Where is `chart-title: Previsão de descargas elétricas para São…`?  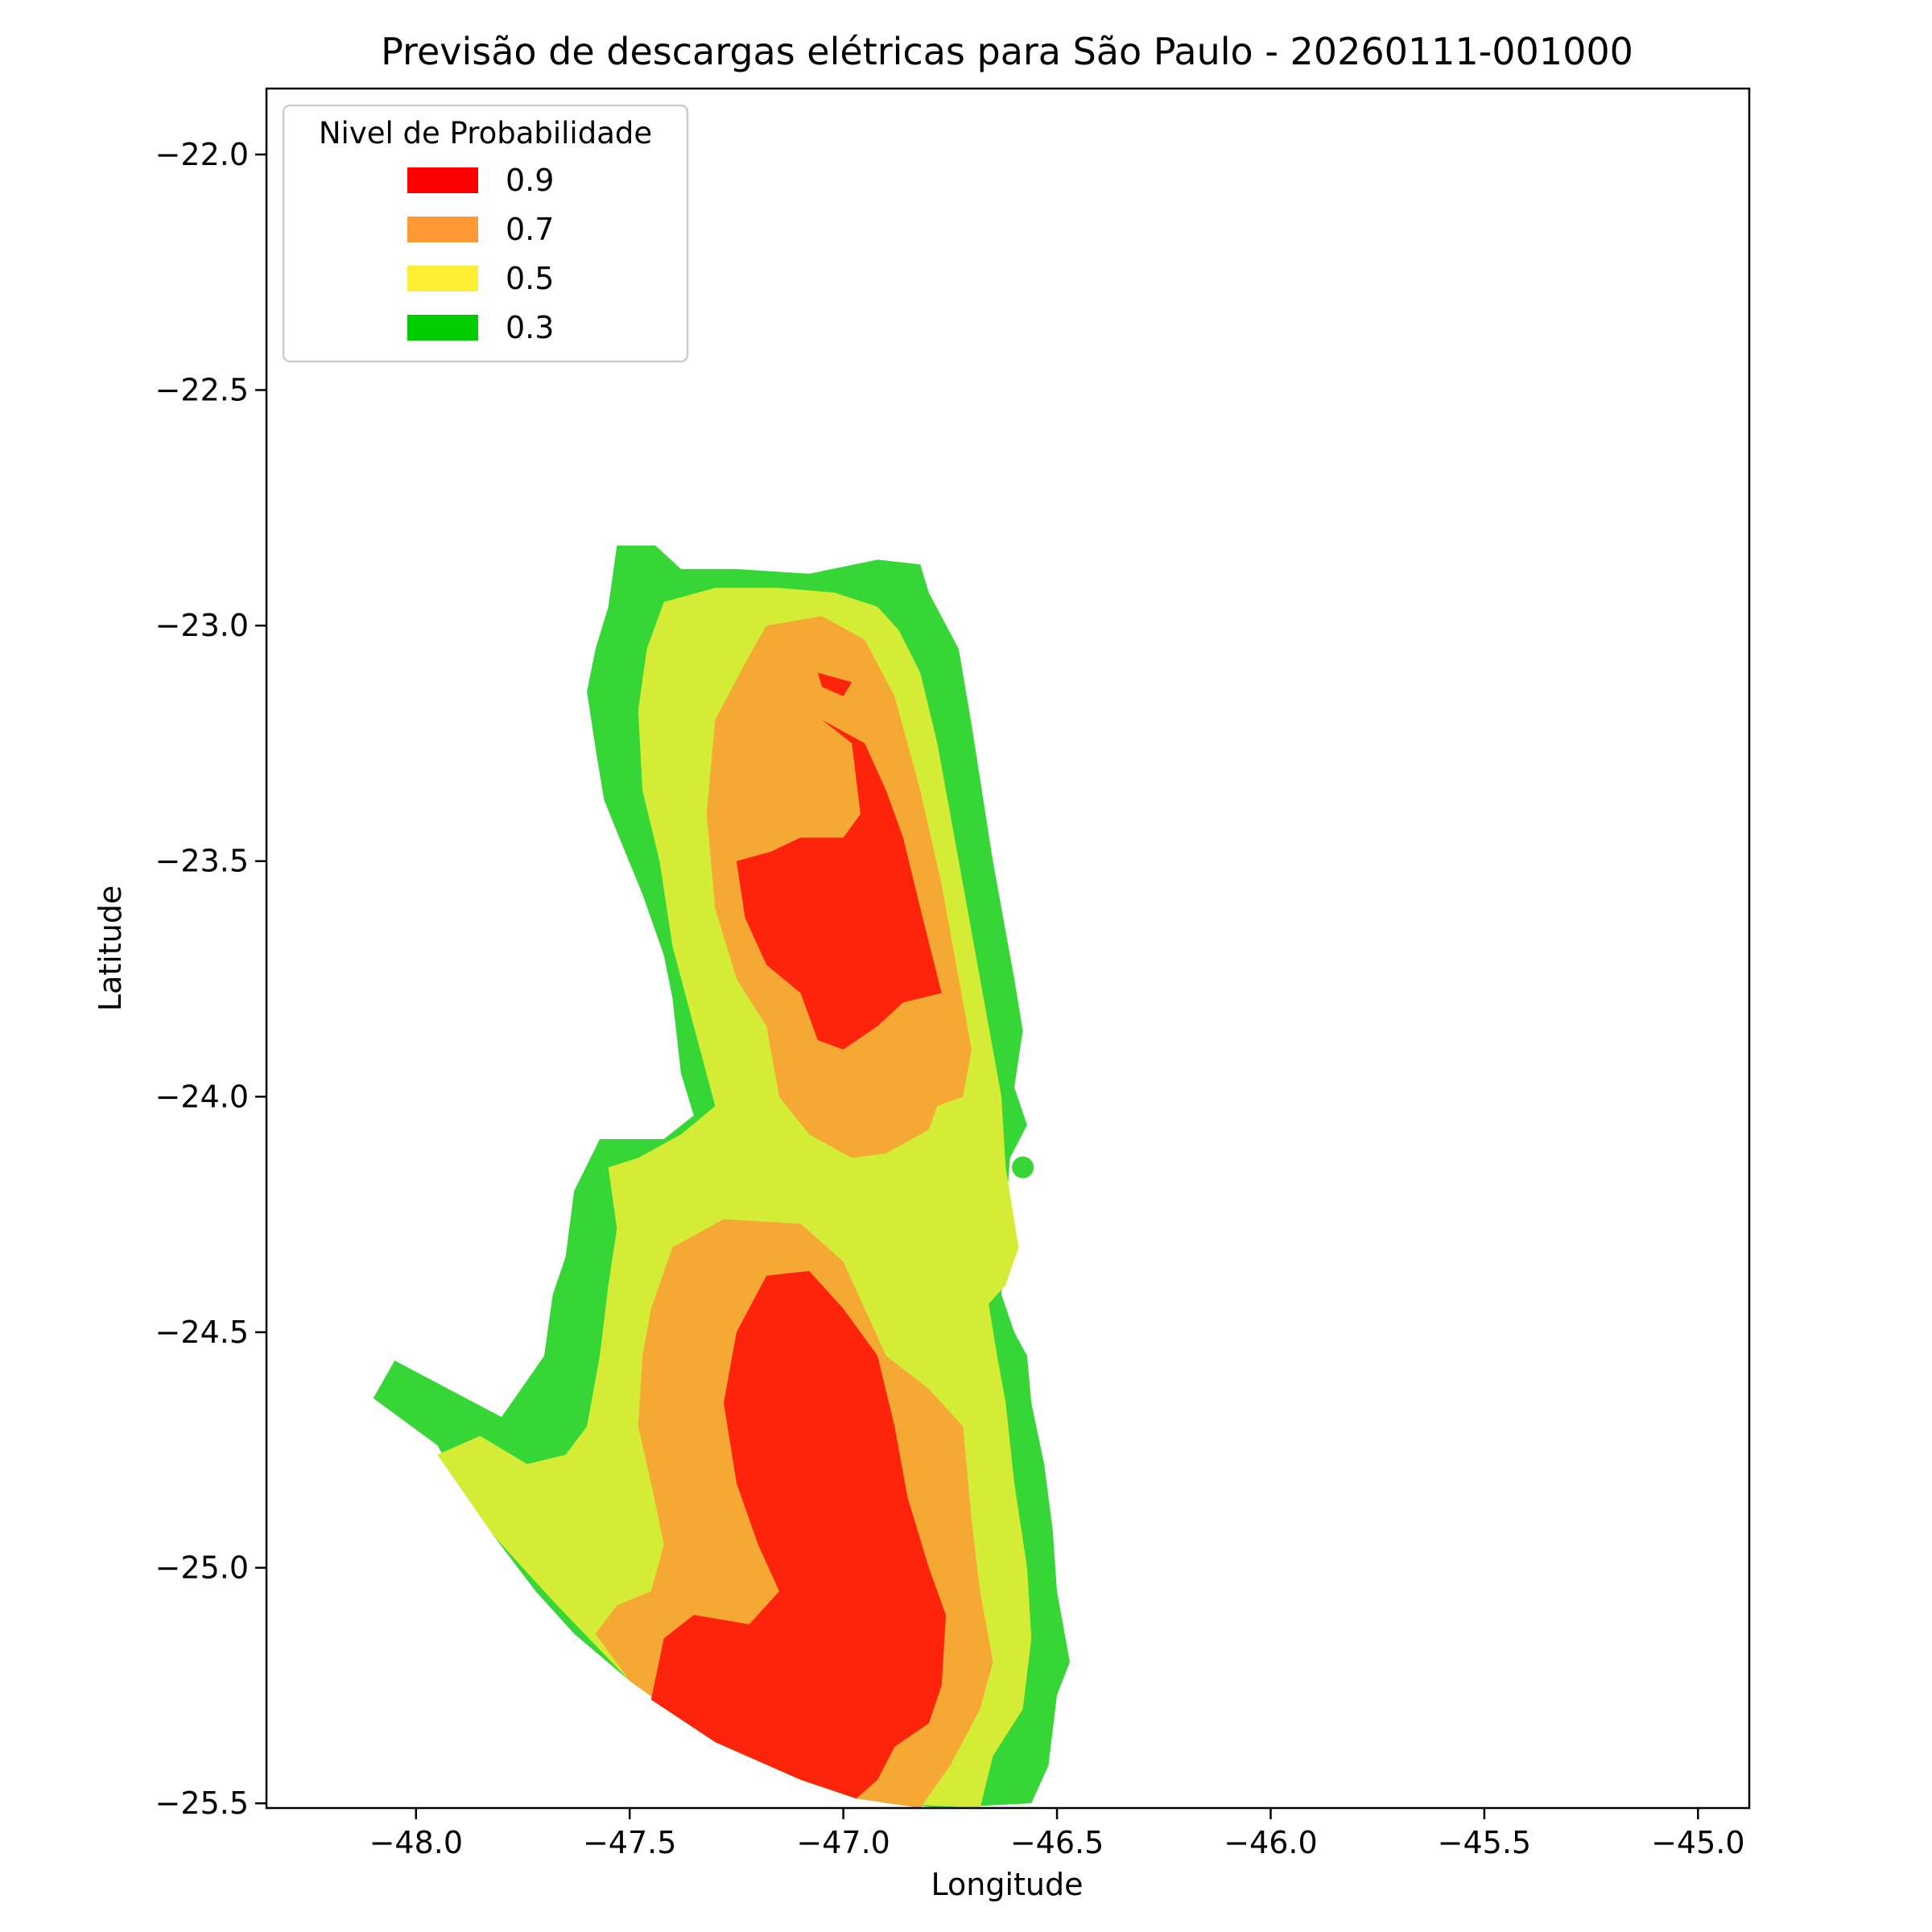
chart-title: Previsão de descargas elétricas para São… is located at coordinates (1007, 51).